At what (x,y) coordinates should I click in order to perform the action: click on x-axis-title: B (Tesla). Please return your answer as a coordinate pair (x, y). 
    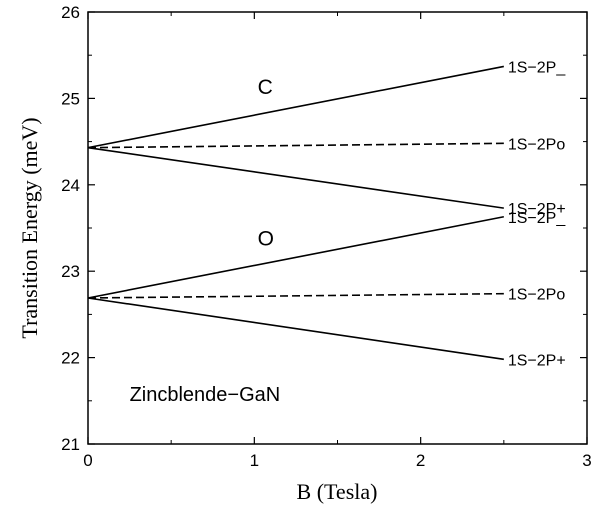
    Looking at the image, I should click on (337, 491).